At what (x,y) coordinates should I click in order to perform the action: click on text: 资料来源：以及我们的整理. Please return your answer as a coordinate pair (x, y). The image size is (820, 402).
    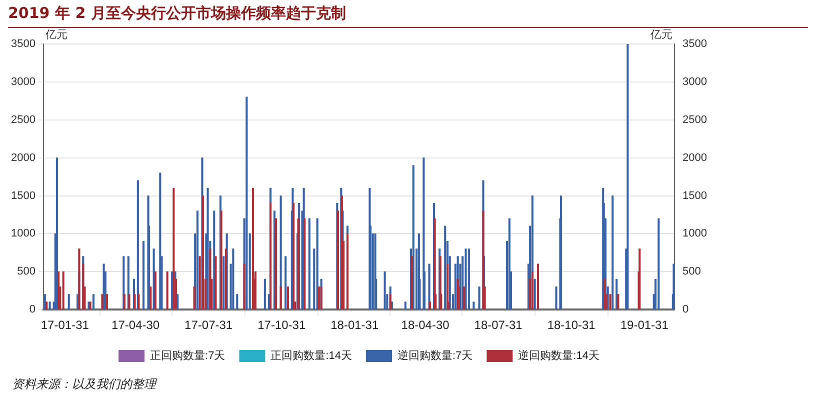
    Looking at the image, I should click on (84, 384).